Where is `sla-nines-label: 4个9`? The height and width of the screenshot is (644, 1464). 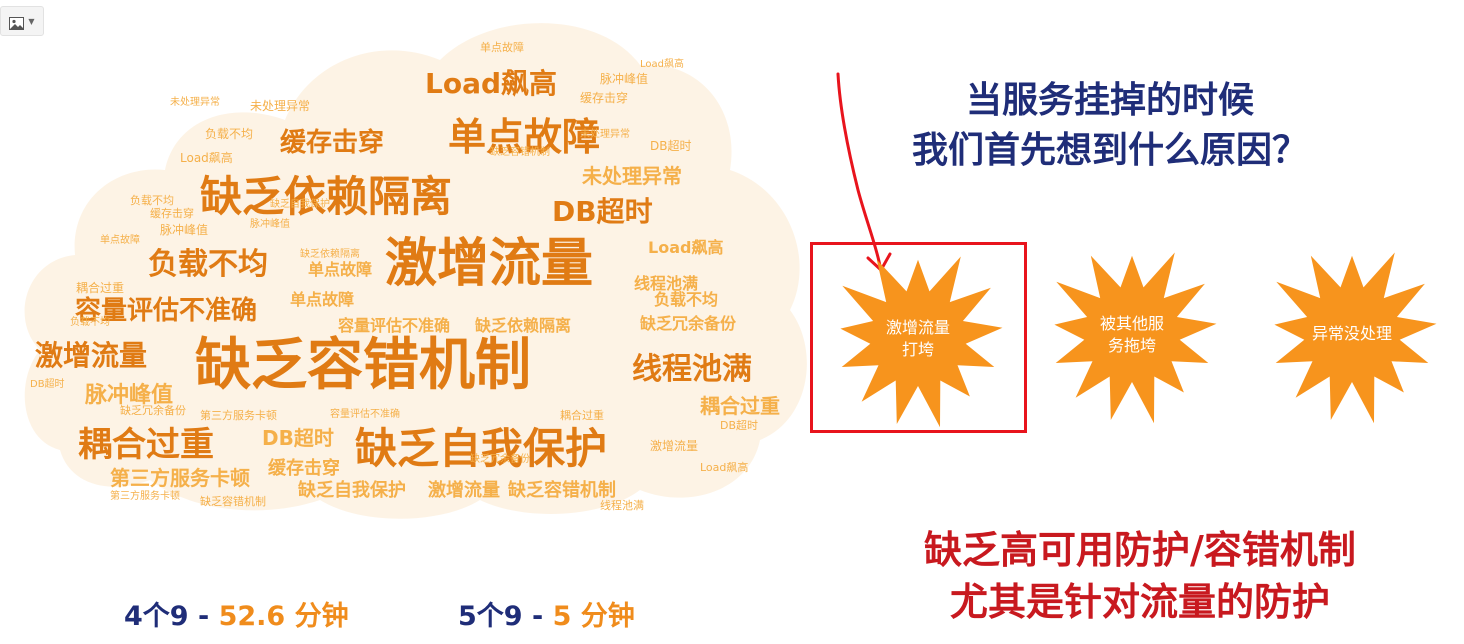 sla-nines-label: 4个9 is located at coordinates (156, 616).